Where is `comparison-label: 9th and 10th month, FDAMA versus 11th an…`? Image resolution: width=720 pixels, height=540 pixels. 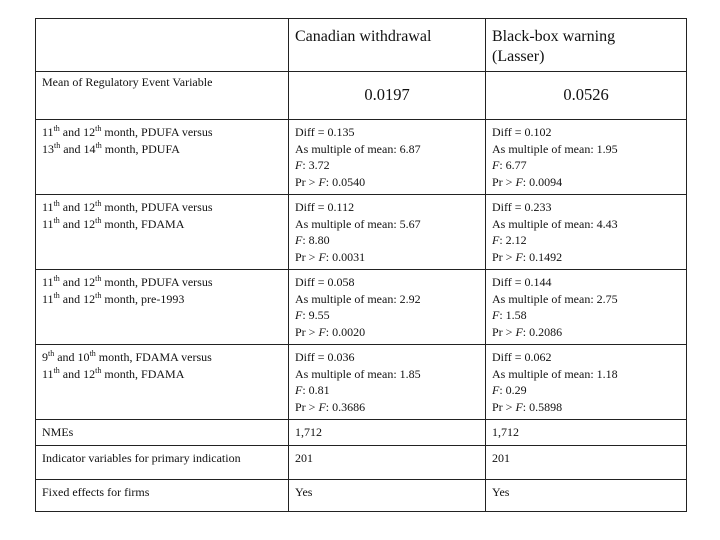 comparison-label: 9th and 10th month, FDAMA versus 11th an… is located at coordinates (162, 382).